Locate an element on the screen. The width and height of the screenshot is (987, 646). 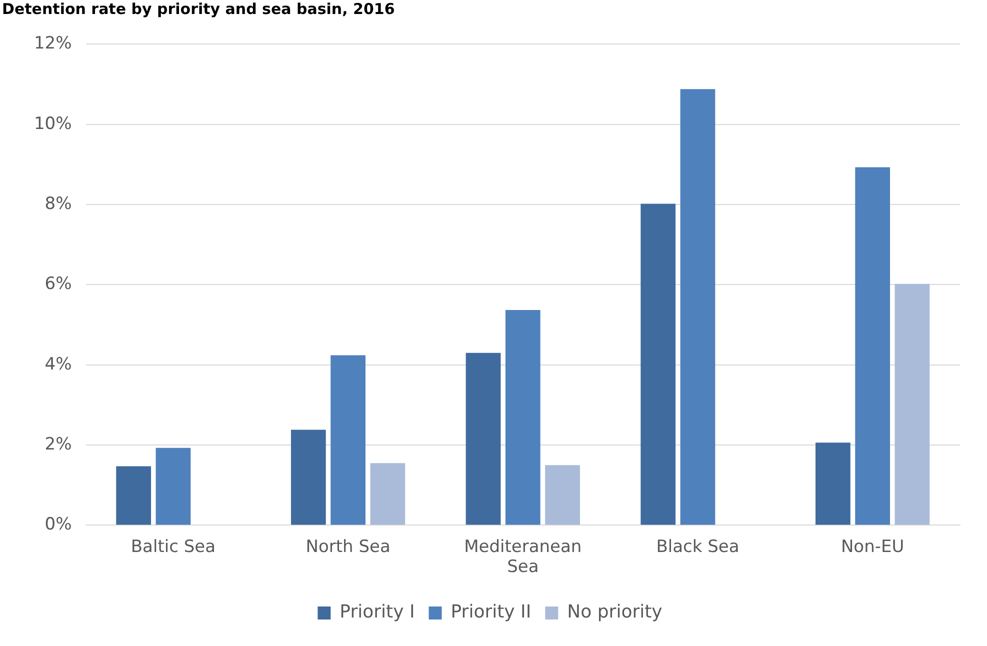
y-tick-label: 8% is located at coordinates (58, 204).